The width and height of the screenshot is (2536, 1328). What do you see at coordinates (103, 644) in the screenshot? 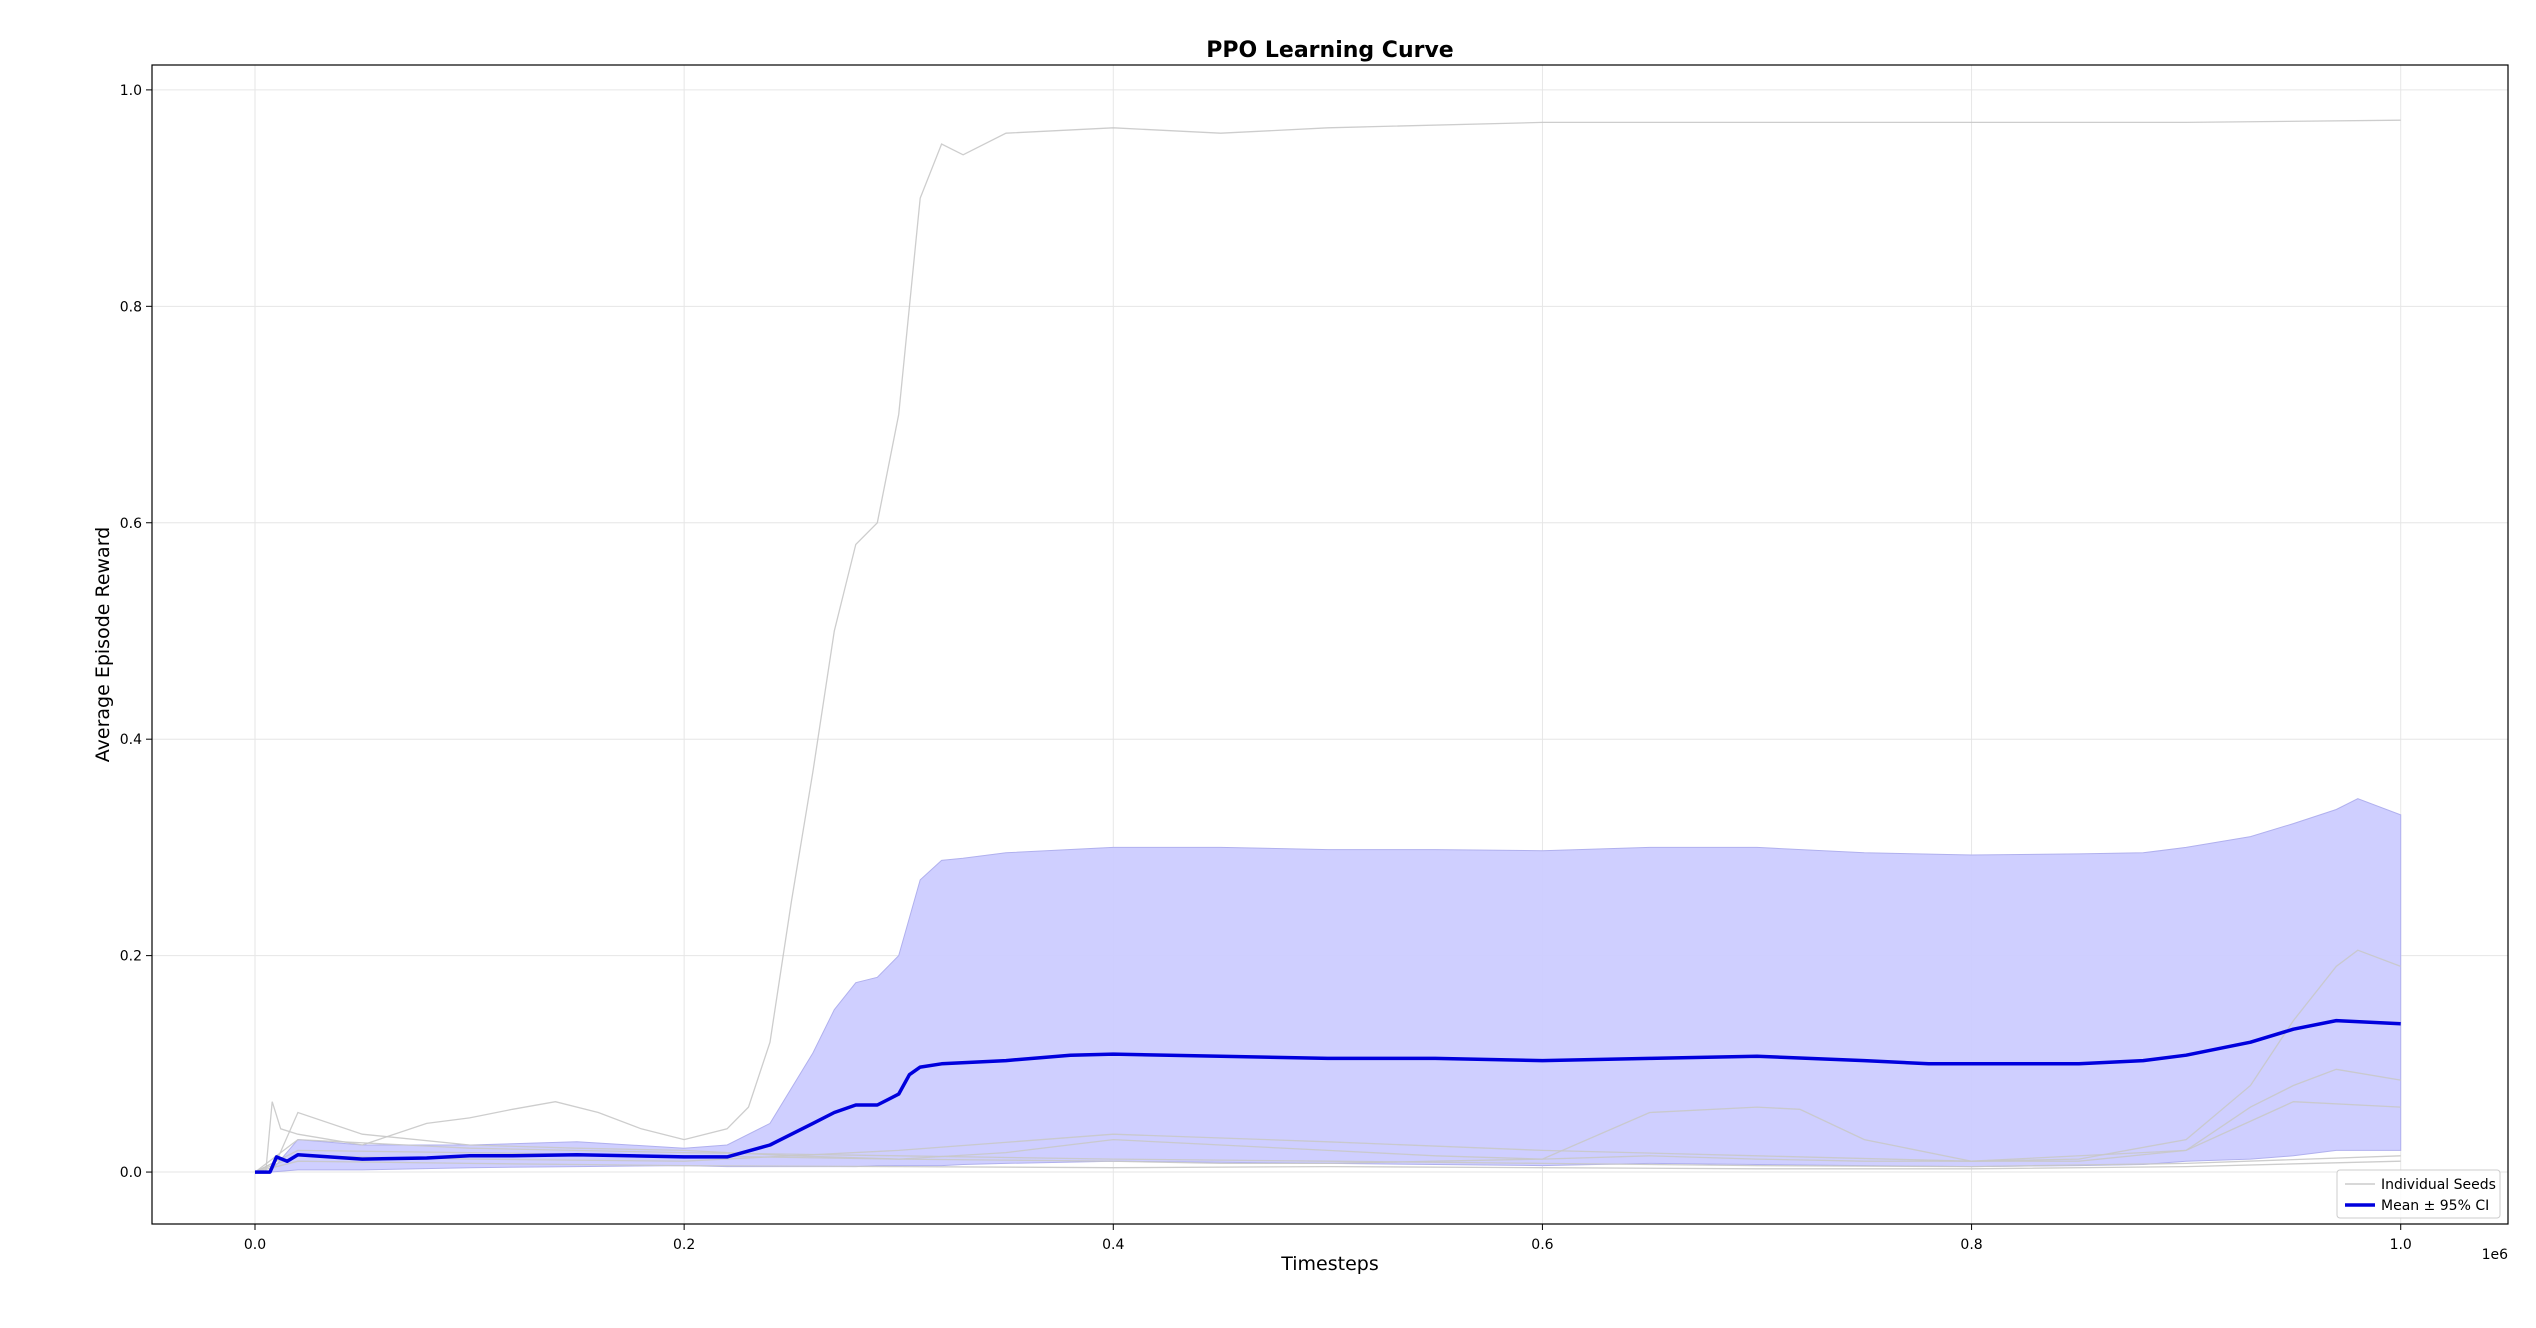
I see `y-axis-label: Average Episode Reward` at bounding box center [103, 644].